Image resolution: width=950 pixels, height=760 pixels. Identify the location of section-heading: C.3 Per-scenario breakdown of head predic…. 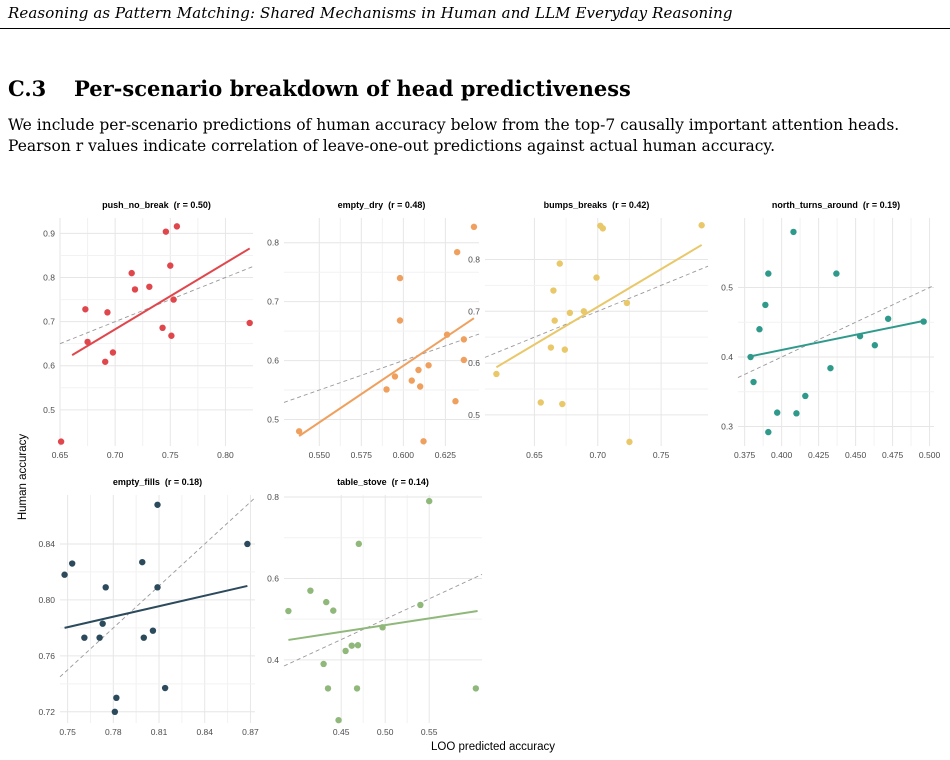
(319, 88).